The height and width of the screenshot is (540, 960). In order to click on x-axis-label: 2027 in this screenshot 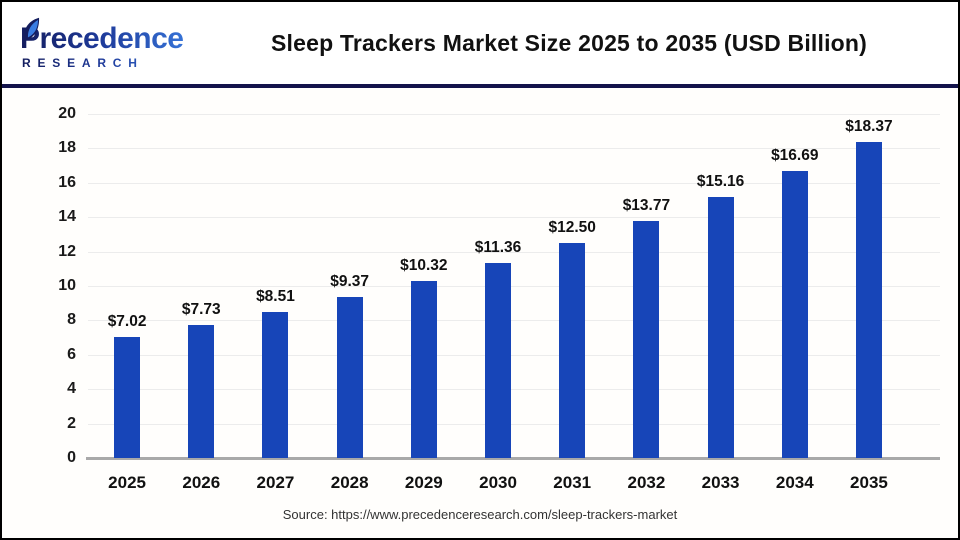, I will do `click(275, 482)`.